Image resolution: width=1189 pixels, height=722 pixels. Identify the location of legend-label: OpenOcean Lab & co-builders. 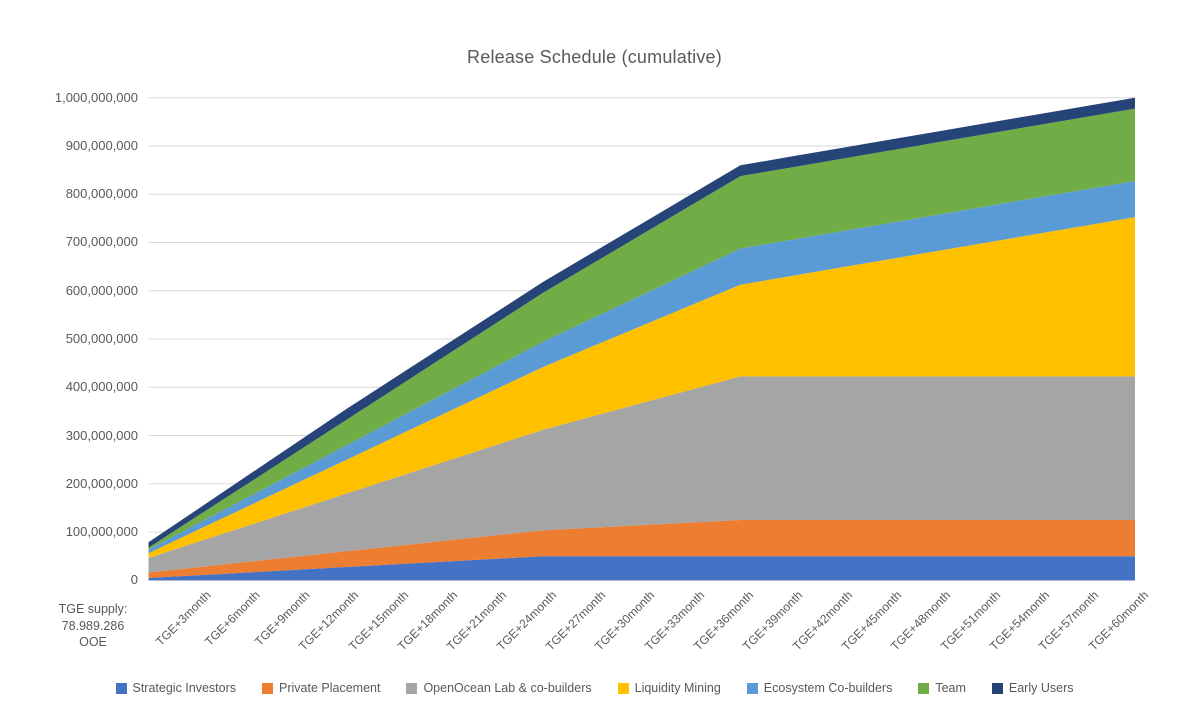
(507, 688).